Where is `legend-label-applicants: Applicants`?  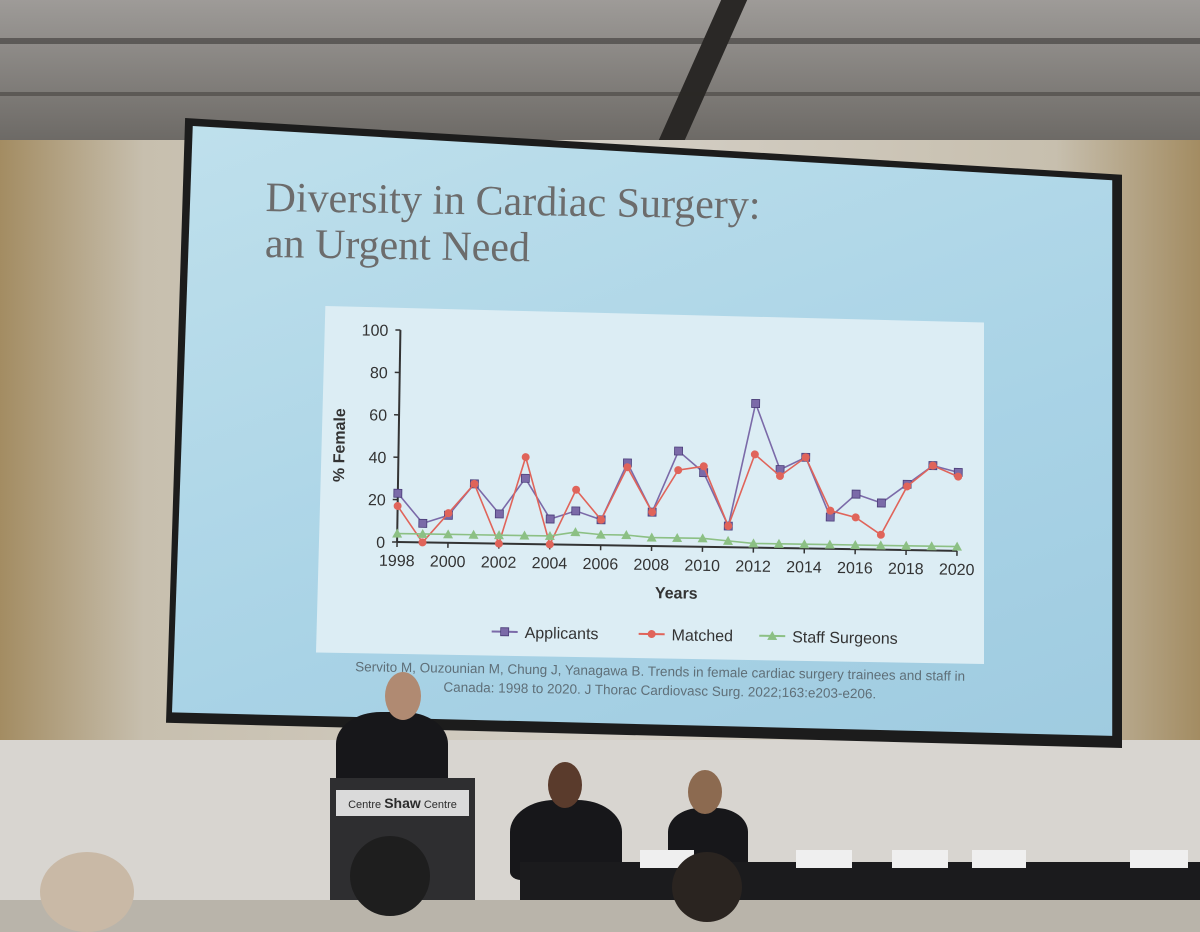 legend-label-applicants: Applicants is located at coordinates (562, 634).